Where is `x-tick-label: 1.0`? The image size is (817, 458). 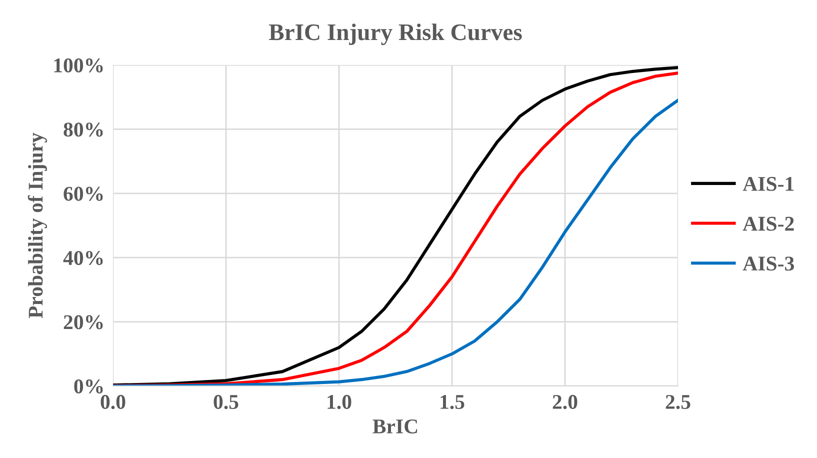 x-tick-label: 1.0 is located at coordinates (340, 402).